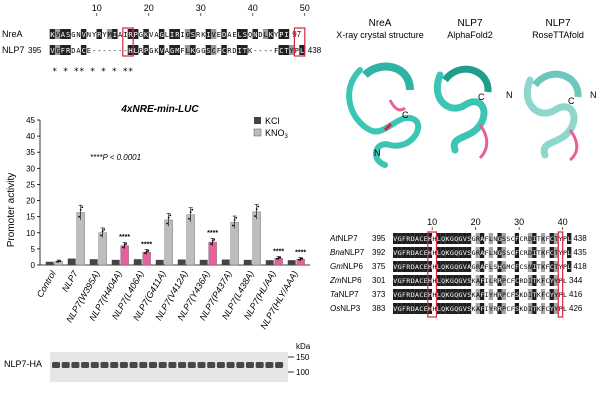 Image resolution: width=600 pixels, height=400 pixels. What do you see at coordinates (377, 153) in the screenshot?
I see `structure-1-n-label: N` at bounding box center [377, 153].